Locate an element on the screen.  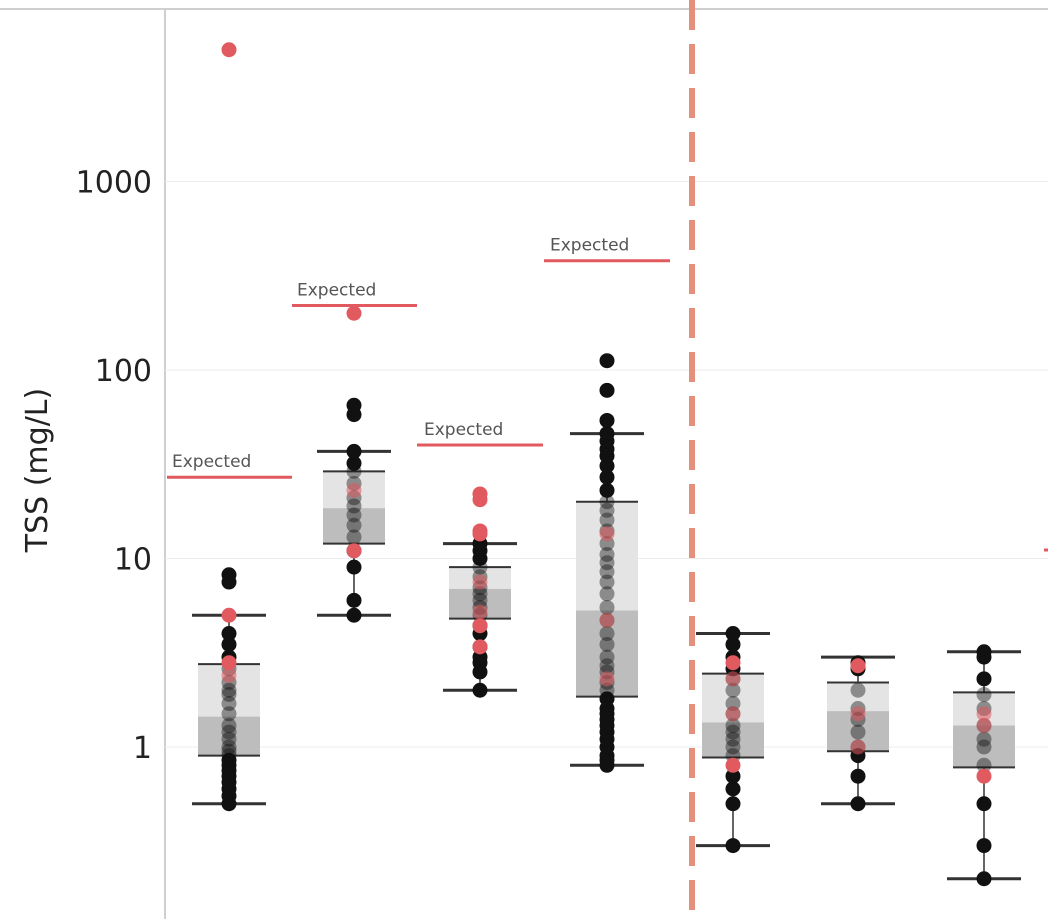
box-group-2: Expected is located at coordinates (354, 451).